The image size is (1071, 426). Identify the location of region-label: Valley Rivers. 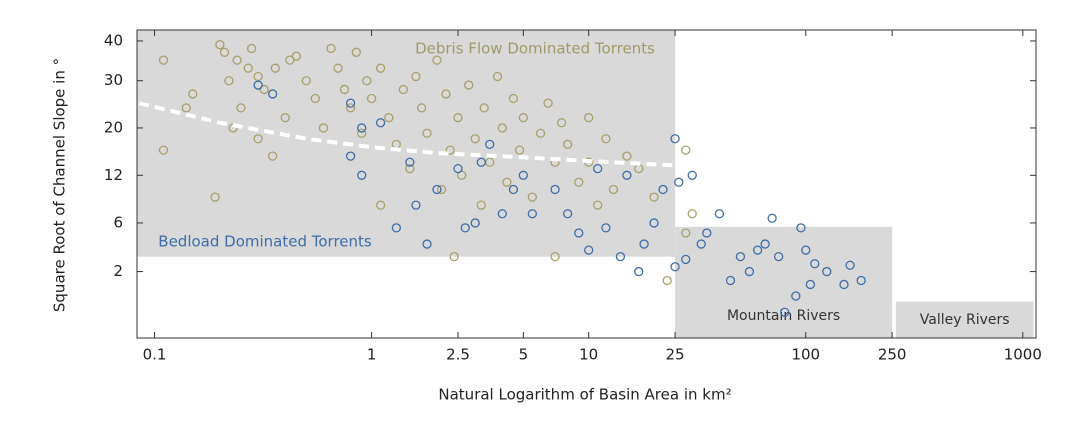
(965, 320).